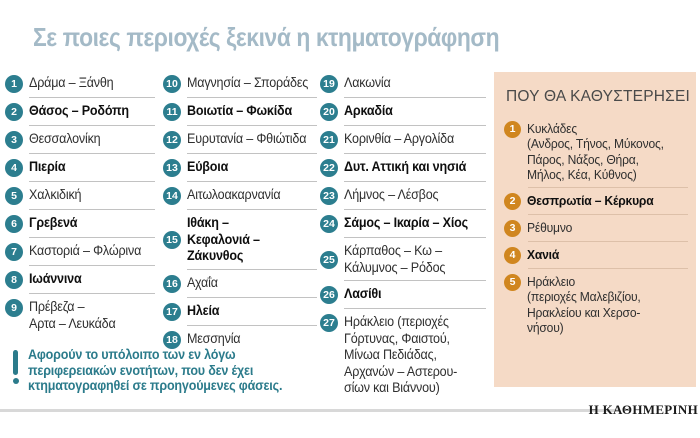  I want to click on region-list-item: 14 Αιτωλοακαρνανία, so click(241, 196).